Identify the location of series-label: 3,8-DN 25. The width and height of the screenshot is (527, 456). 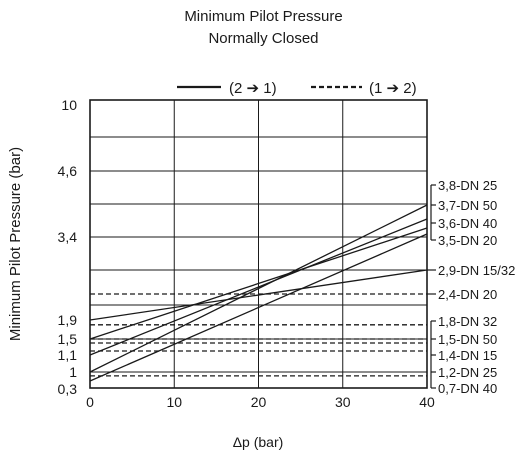
(467, 185).